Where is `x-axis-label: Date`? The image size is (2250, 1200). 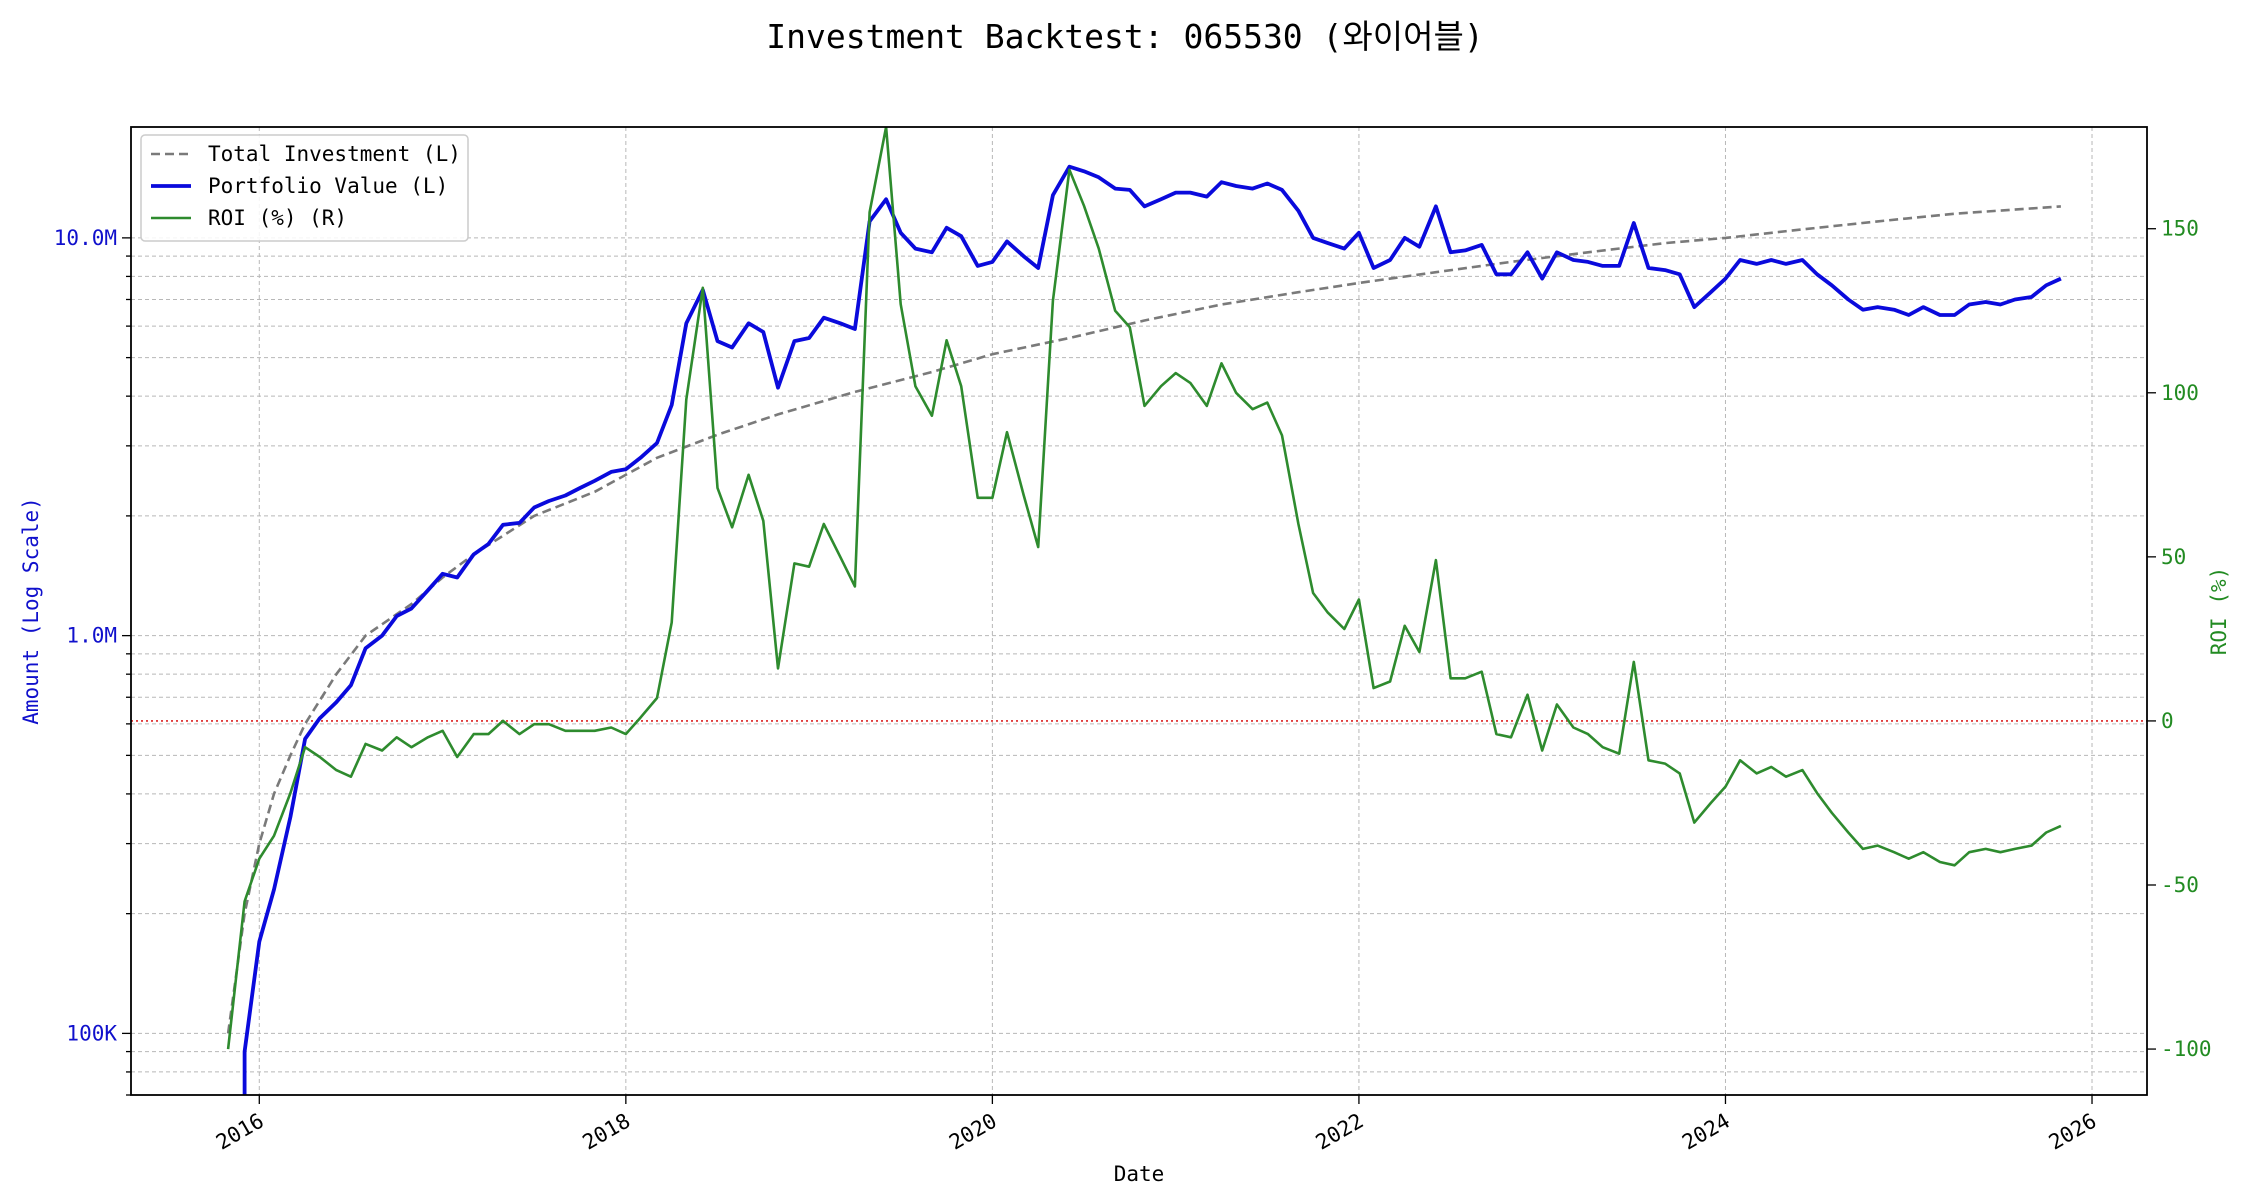
x-axis-label: Date is located at coordinates (1139, 1174).